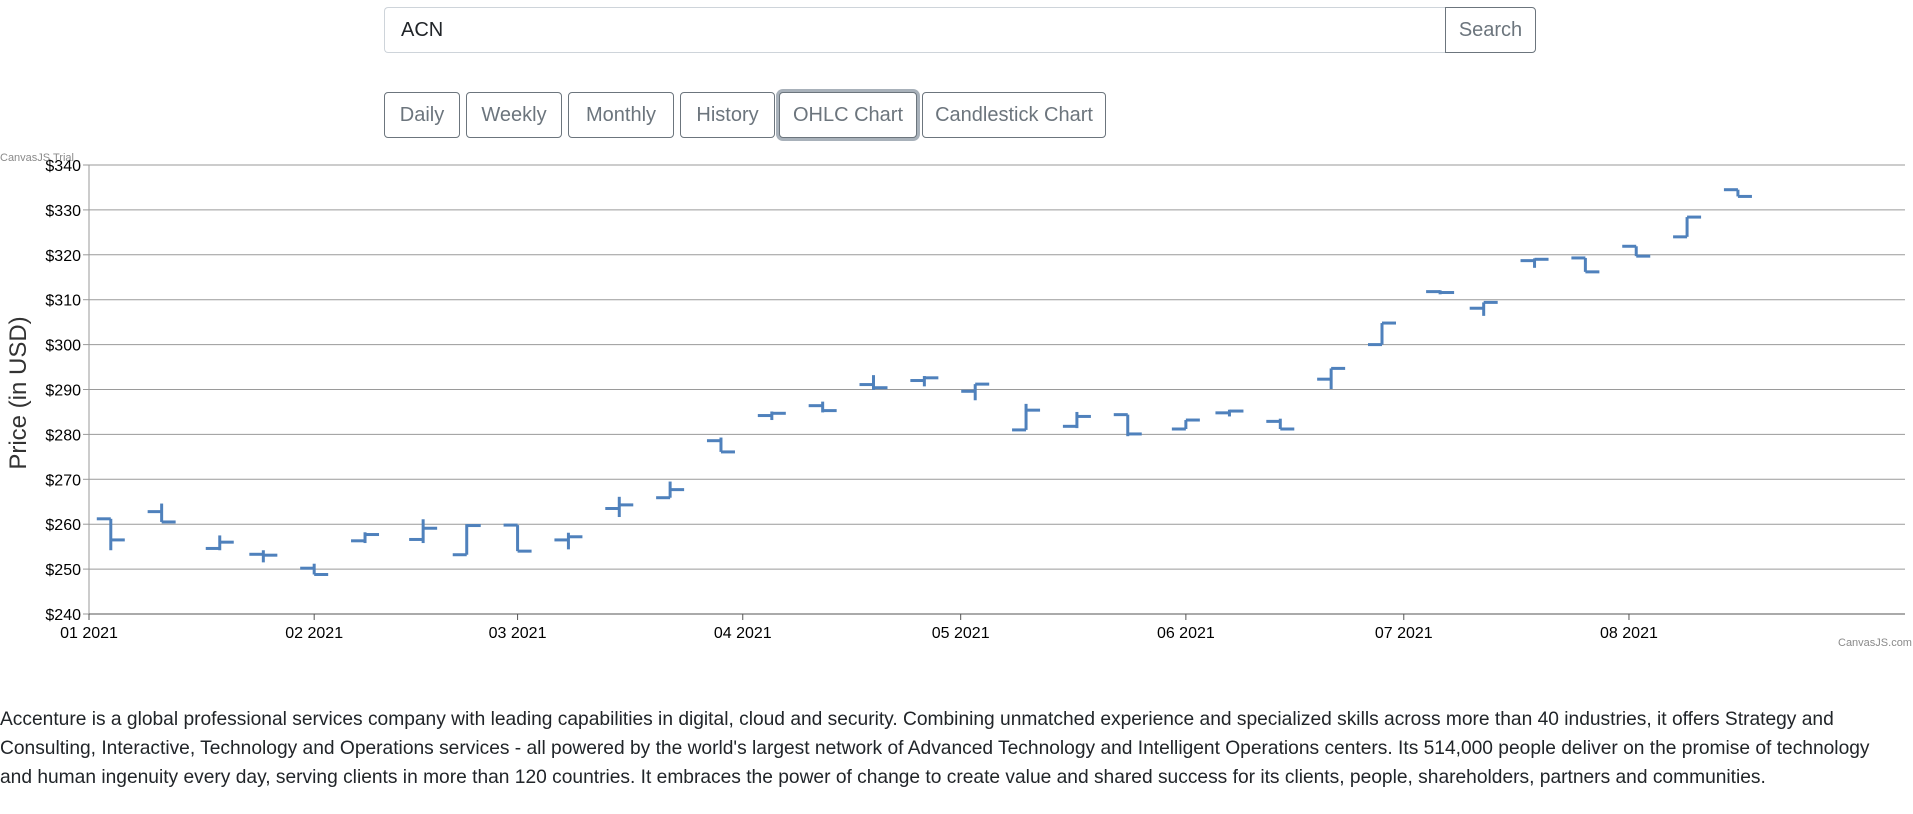  I want to click on y-tick-label: $330, so click(63, 211).